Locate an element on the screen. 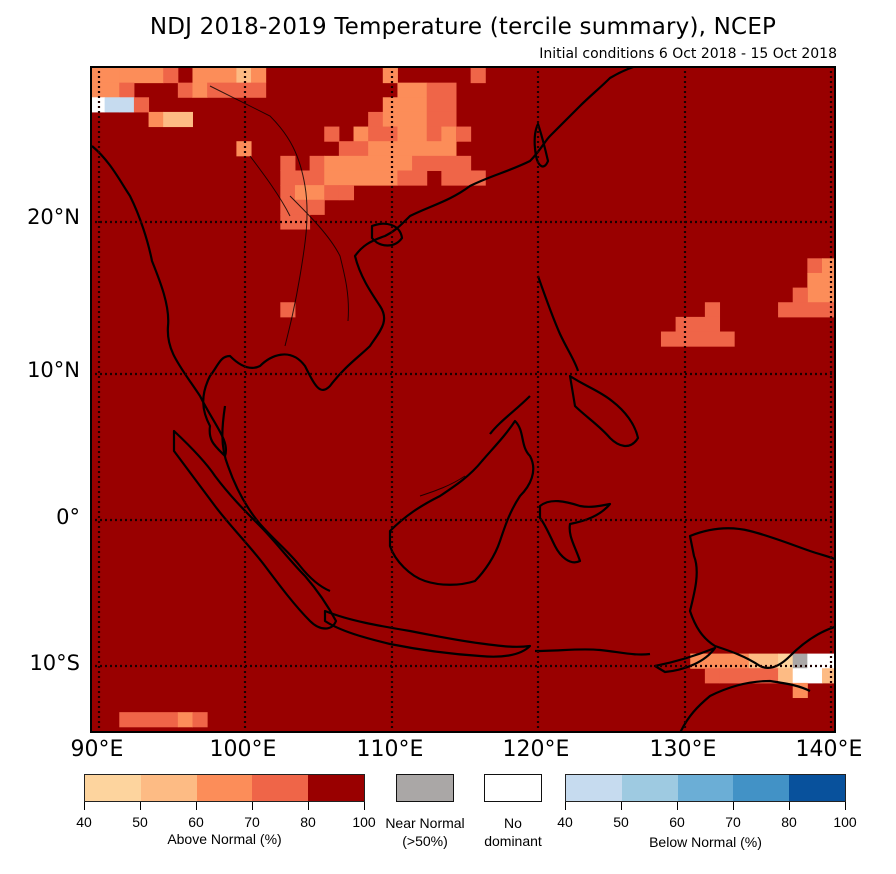 The height and width of the screenshot is (874, 896). lat-label-10s: 10°S is located at coordinates (54, 663).